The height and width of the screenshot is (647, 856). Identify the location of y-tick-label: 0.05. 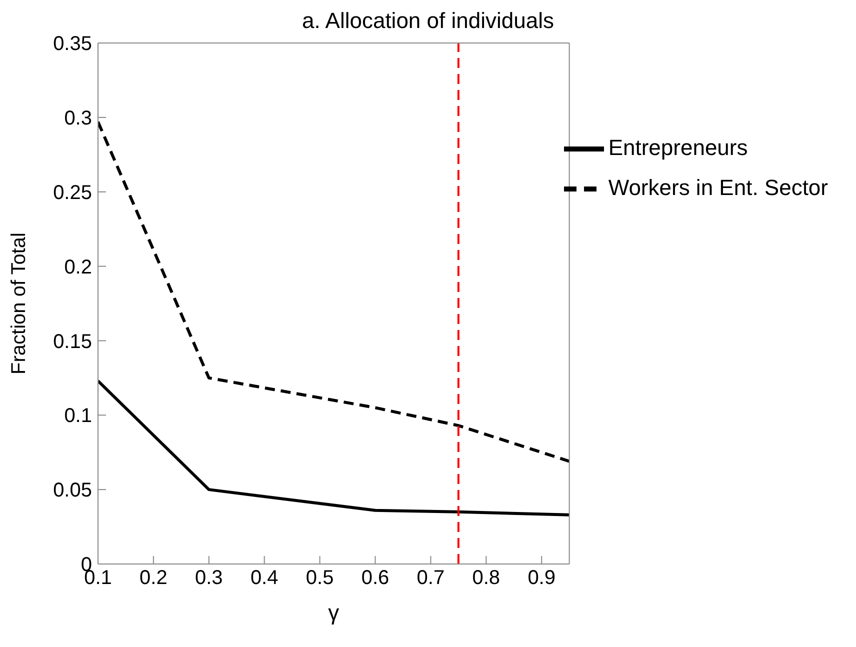
(72, 491).